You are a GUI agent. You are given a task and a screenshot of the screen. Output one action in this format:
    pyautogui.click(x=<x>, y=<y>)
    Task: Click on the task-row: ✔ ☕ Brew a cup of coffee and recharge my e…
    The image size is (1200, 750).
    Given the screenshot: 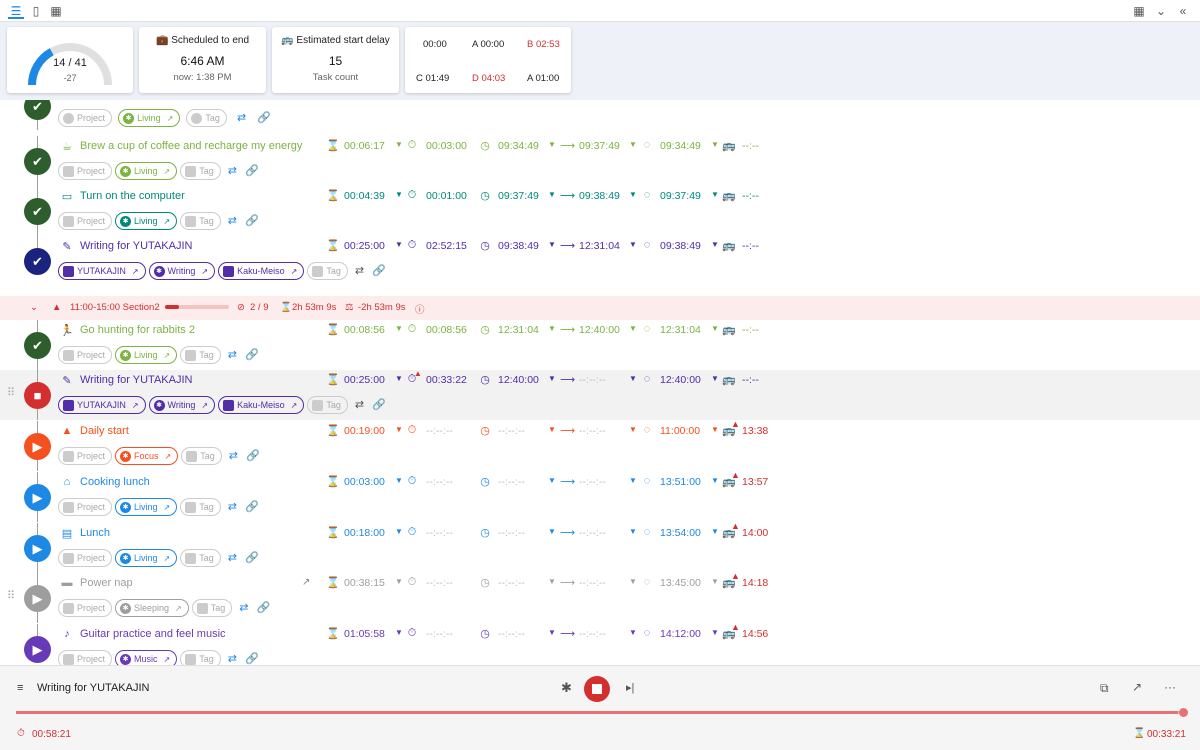 What is the action you would take?
    pyautogui.click(x=600, y=161)
    